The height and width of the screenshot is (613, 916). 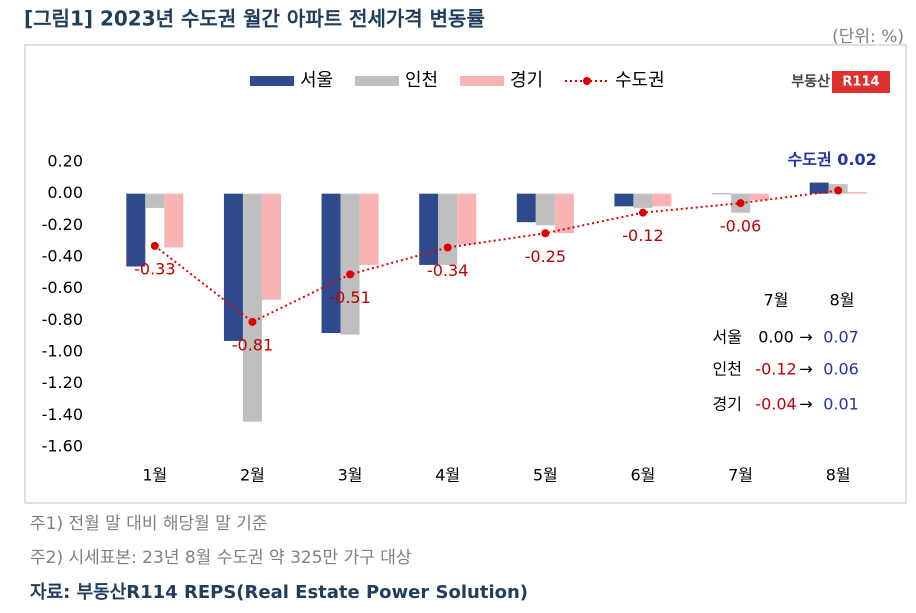 What do you see at coordinates (350, 475) in the screenshot?
I see `x-tick-label: 3월` at bounding box center [350, 475].